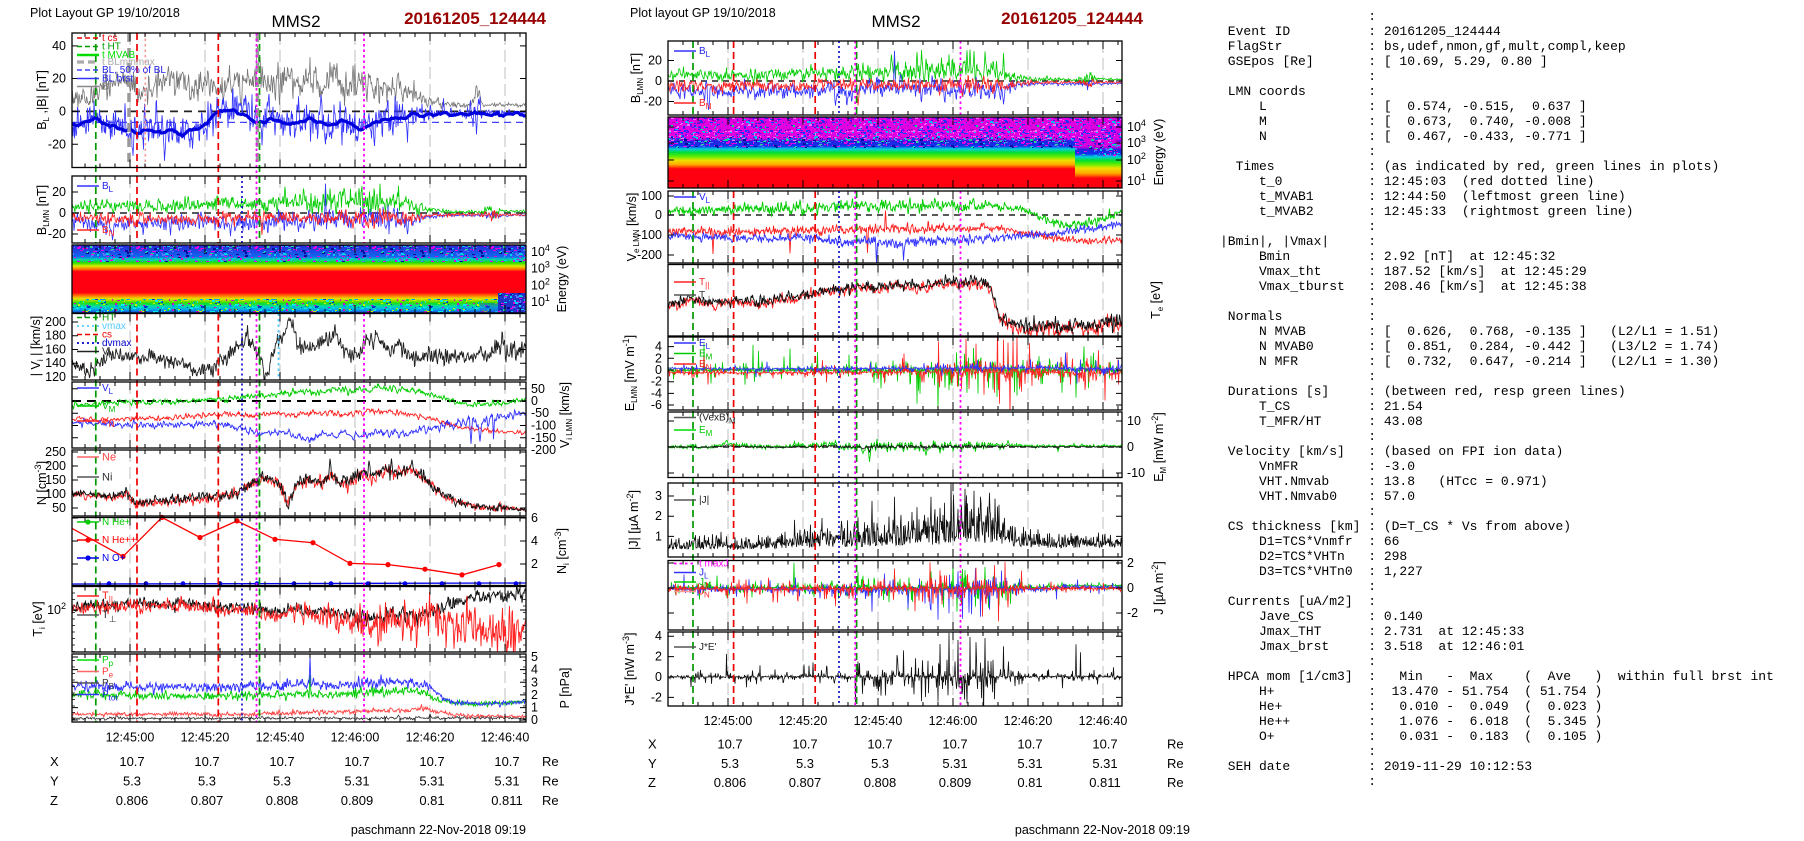 The width and height of the screenshot is (1804, 841). I want to click on svg-text: t BLminmax, so click(128, 62).